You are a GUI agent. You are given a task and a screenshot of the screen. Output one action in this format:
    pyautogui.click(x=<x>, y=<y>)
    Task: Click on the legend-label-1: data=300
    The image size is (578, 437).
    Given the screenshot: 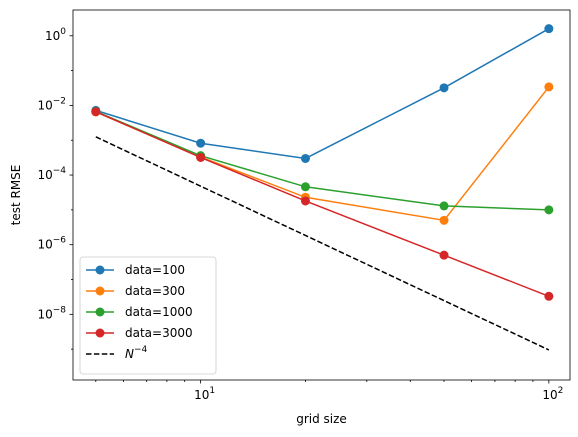 What is the action you would take?
    pyautogui.click(x=155, y=291)
    